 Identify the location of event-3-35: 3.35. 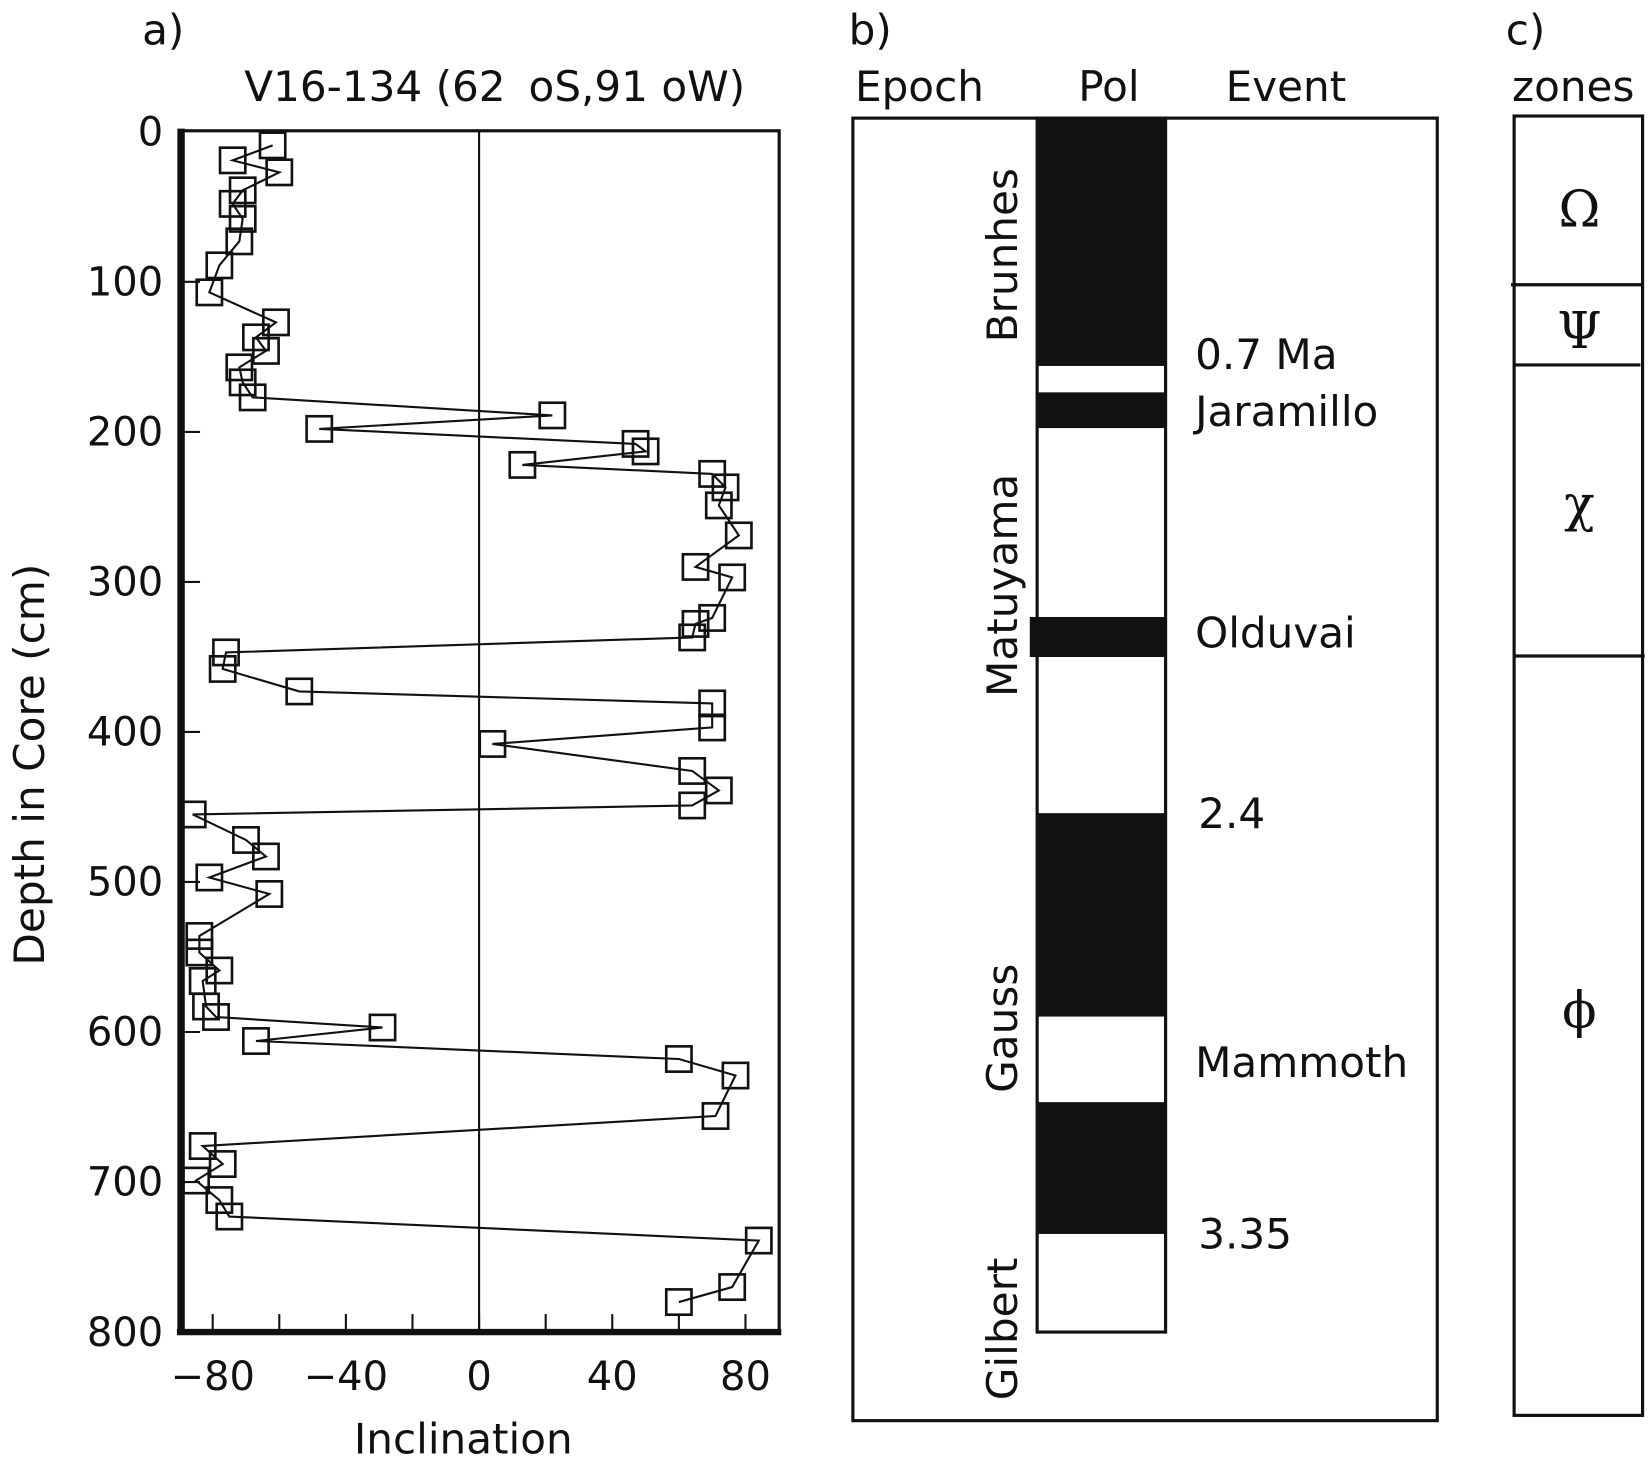
(1245, 1234).